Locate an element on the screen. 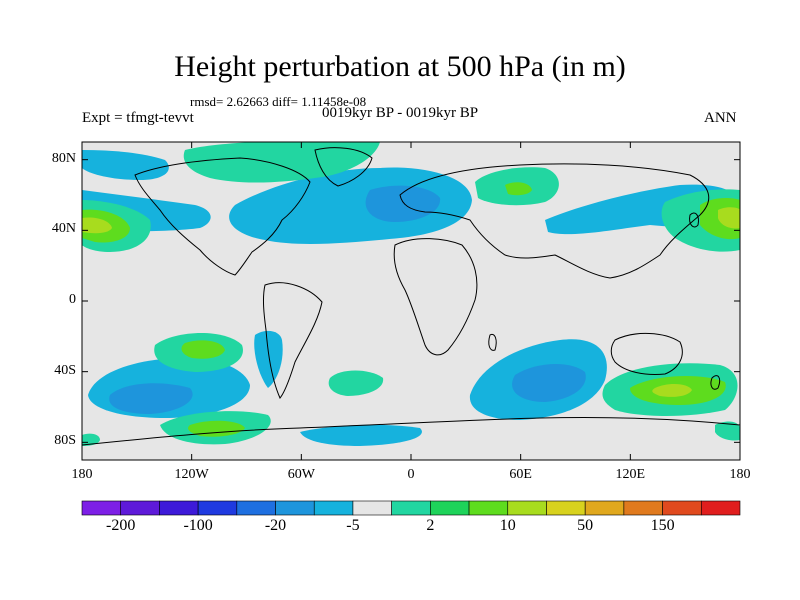 This screenshot has width=800, height=600. experiment-label: Expt = tfmgt-tevvt is located at coordinates (138, 118).